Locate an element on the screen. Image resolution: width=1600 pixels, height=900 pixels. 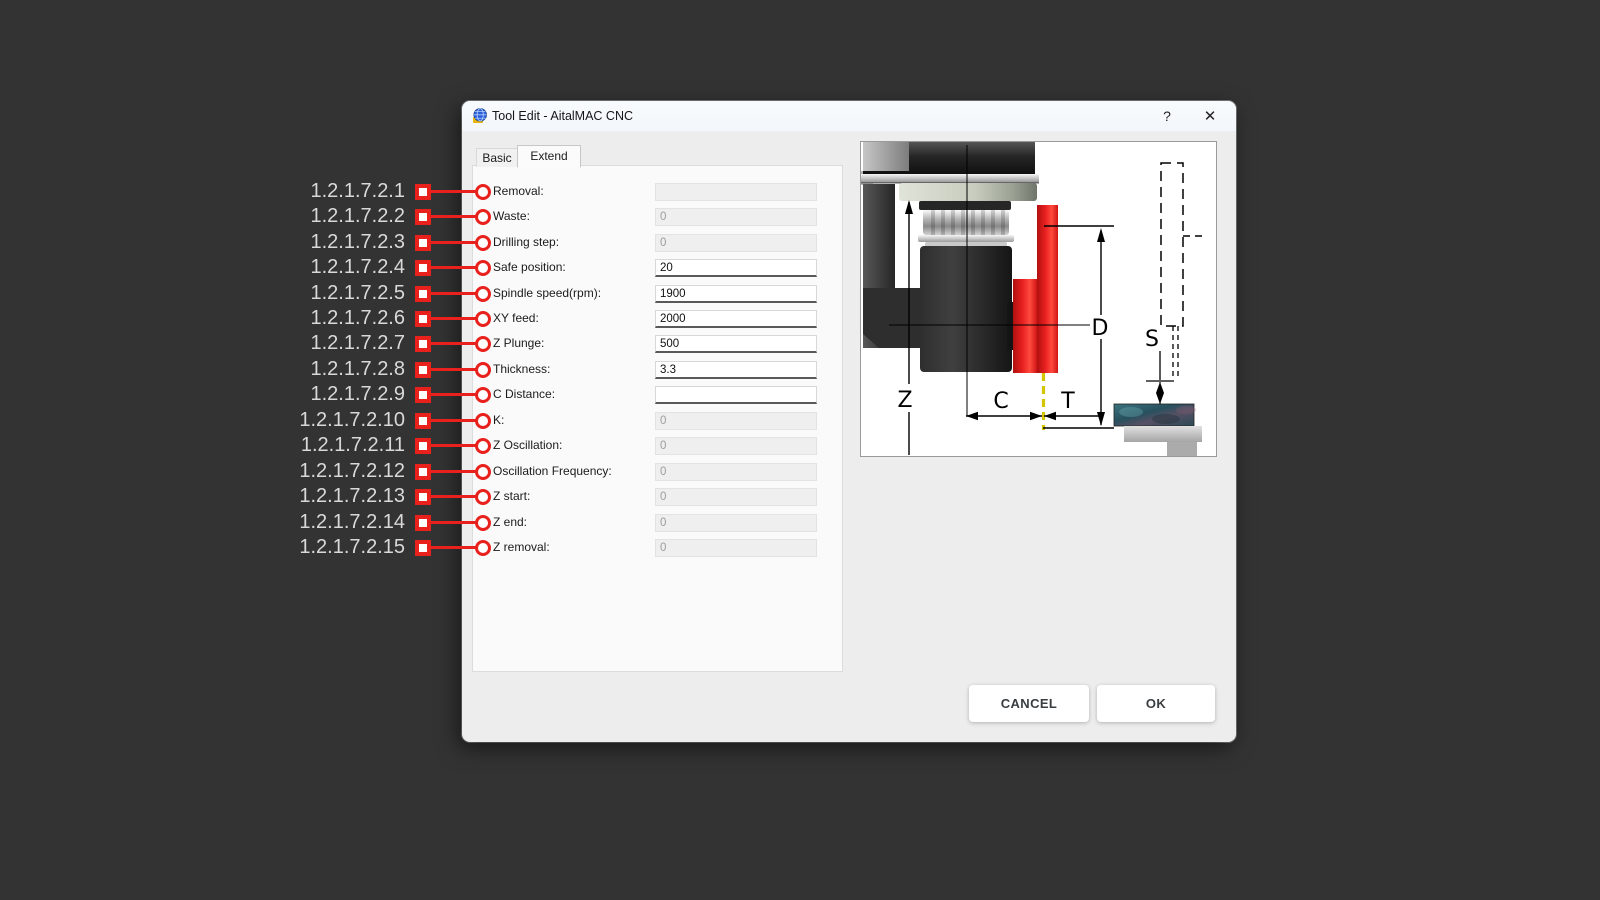
dim-label-z: Z is located at coordinates (904, 400).